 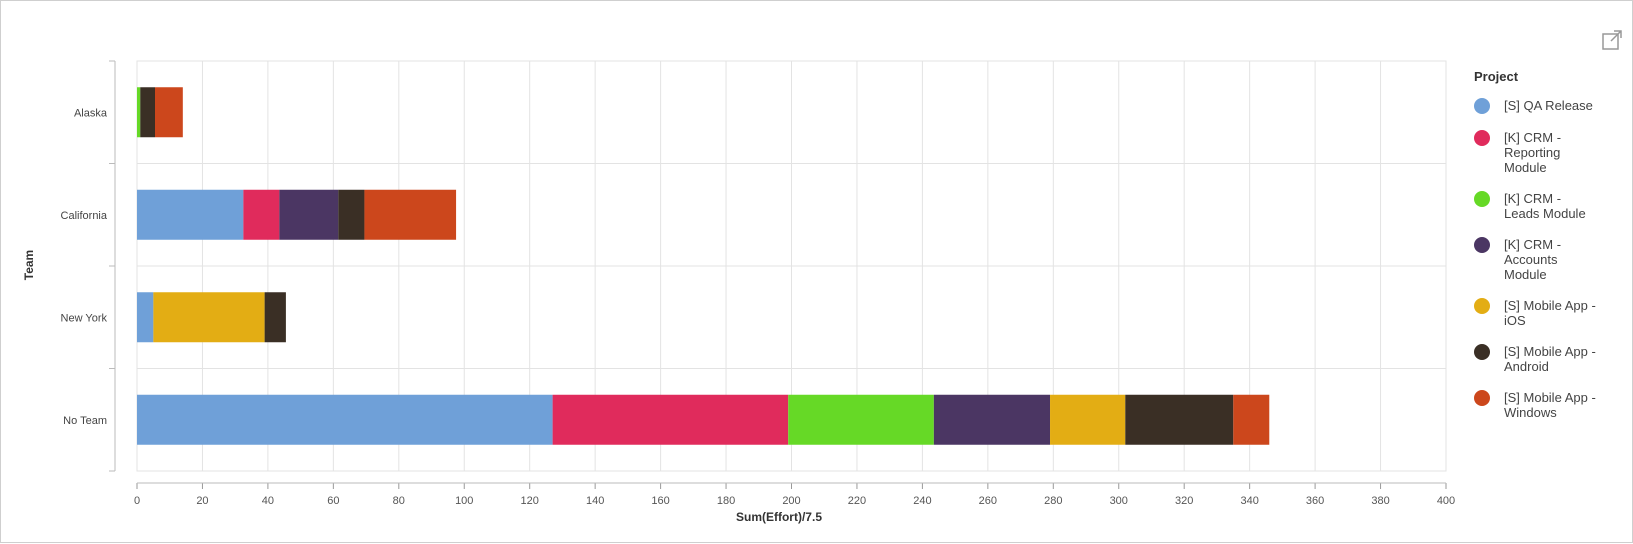 What do you see at coordinates (1053, 501) in the screenshot?
I see `x-tick-label: 280` at bounding box center [1053, 501].